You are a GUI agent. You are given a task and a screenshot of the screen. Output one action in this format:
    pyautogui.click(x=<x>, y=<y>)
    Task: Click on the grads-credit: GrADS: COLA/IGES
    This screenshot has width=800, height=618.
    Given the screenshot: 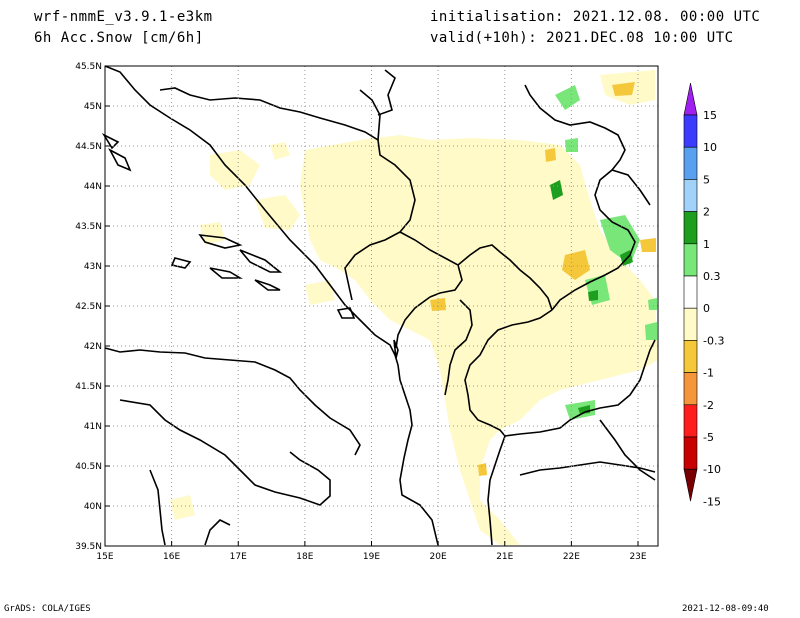 What is the action you would take?
    pyautogui.click(x=47, y=609)
    